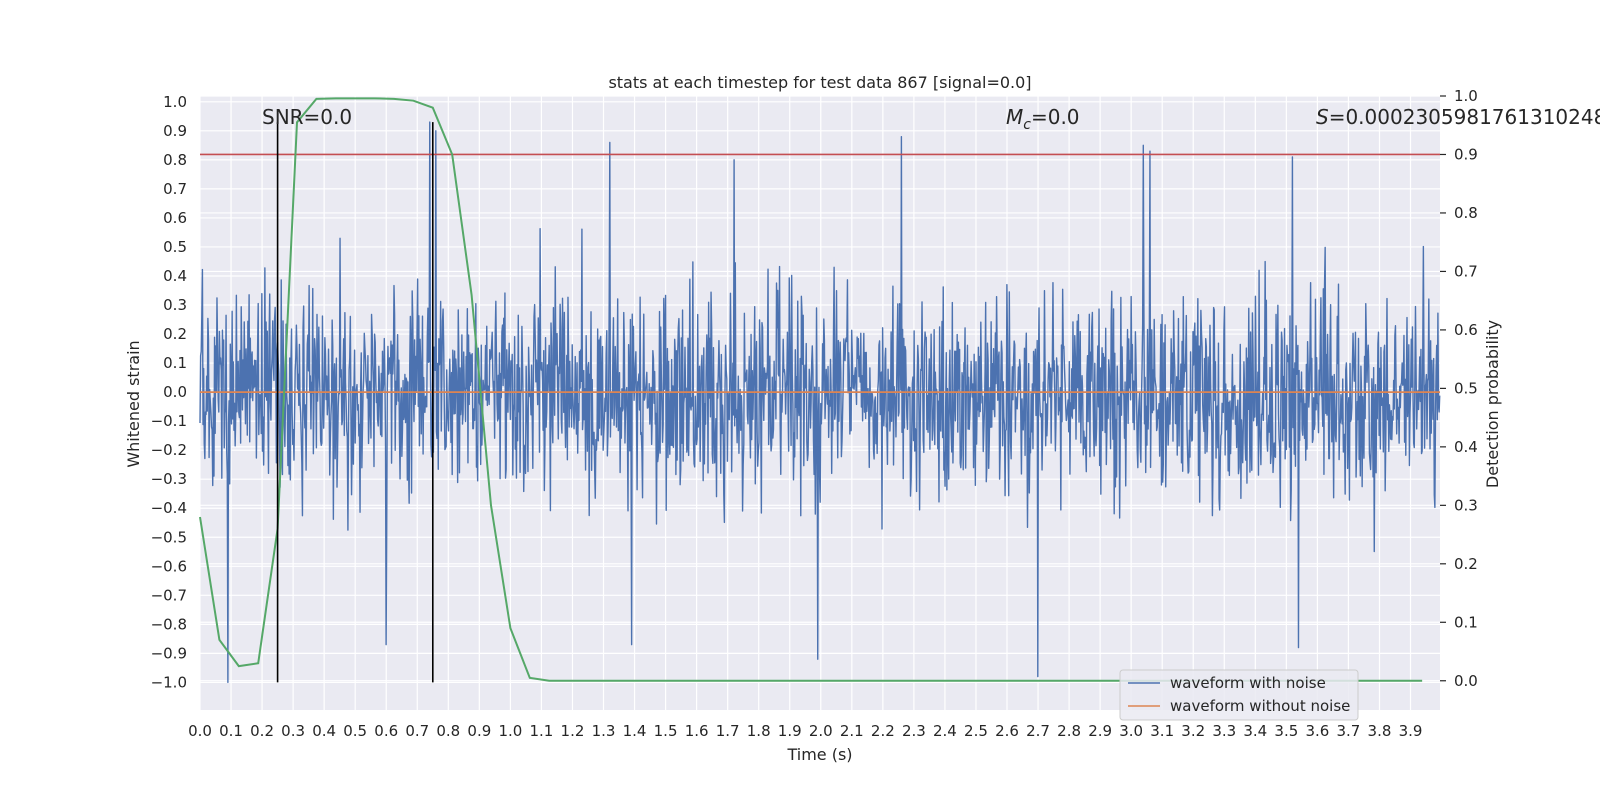 This screenshot has height=800, width=1600. I want to click on y-tick-label: 0.8, so click(175, 160).